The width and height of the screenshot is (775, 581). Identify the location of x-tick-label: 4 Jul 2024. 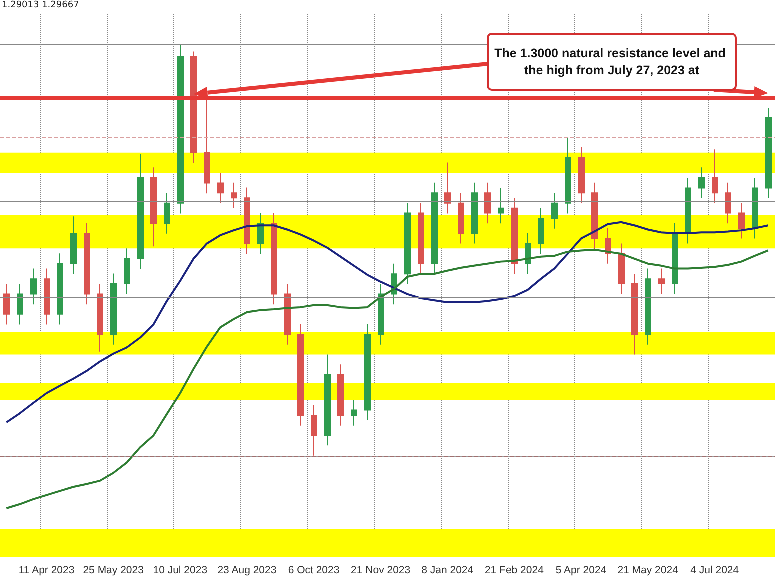
(715, 570).